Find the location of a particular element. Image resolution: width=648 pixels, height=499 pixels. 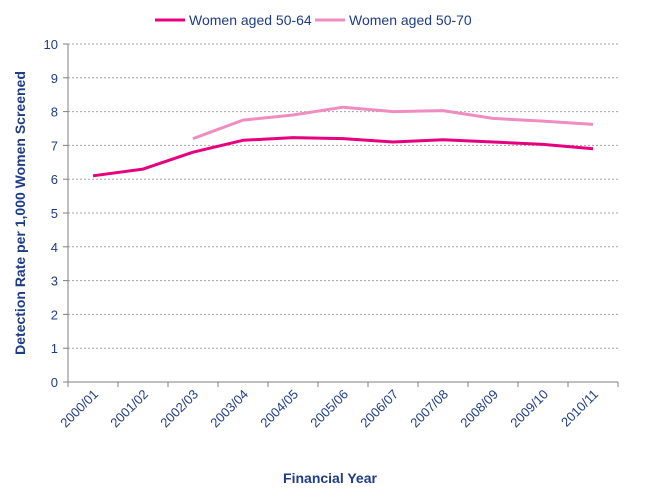

legend-label-1: Women aged 50-64 is located at coordinates (250, 20).